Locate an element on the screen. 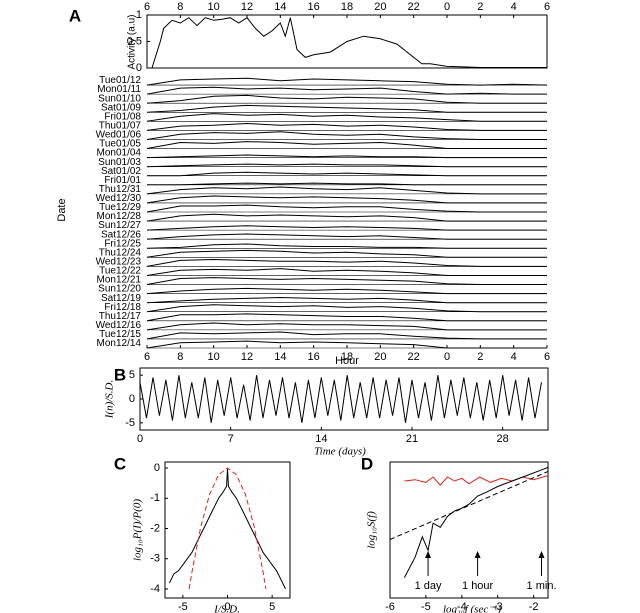 This screenshot has height=613, width=640. x-tick-label: 21 is located at coordinates (412, 439).